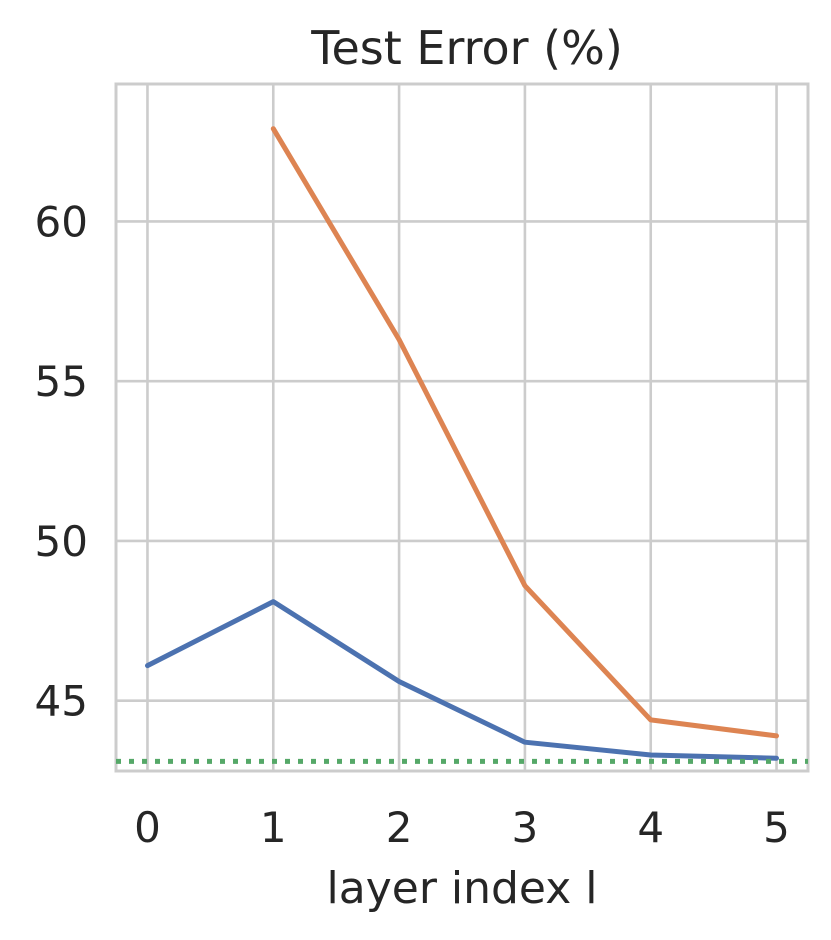 The image size is (831, 940). What do you see at coordinates (466, 48) in the screenshot?
I see `chart-title: Test Error (%)` at bounding box center [466, 48].